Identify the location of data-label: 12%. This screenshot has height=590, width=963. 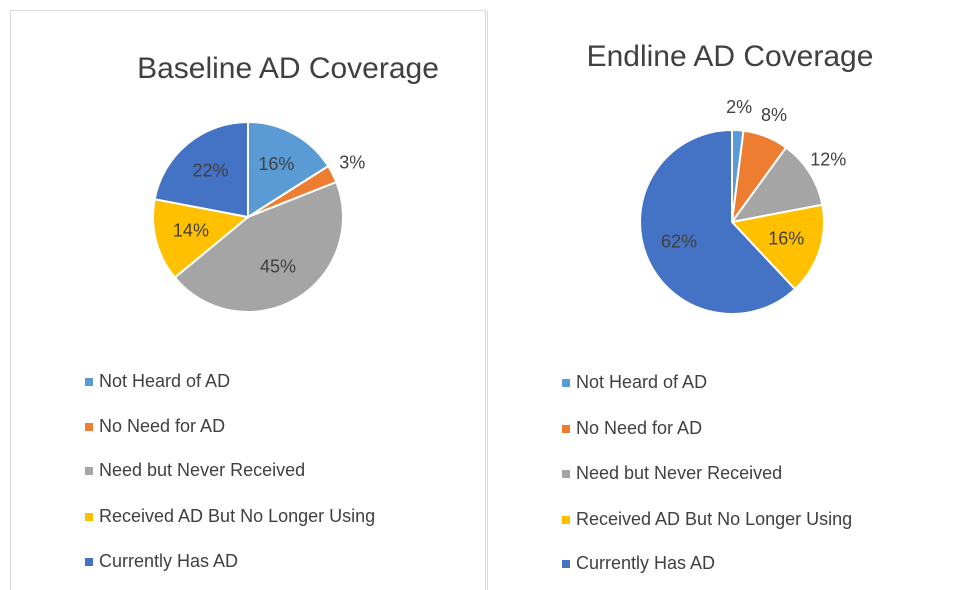
(828, 160).